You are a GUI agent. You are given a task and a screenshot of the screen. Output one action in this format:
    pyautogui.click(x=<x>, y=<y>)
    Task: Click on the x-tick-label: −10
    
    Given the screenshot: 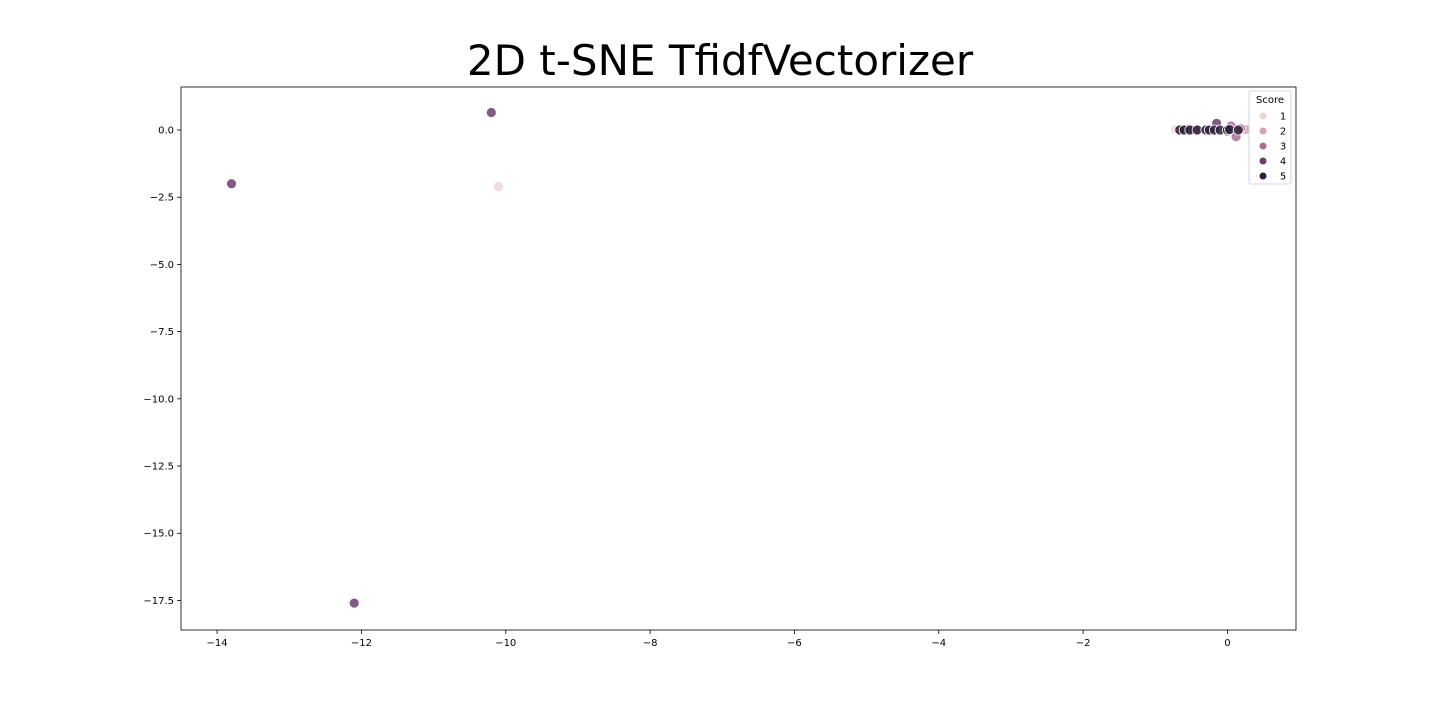 What is the action you would take?
    pyautogui.click(x=505, y=643)
    